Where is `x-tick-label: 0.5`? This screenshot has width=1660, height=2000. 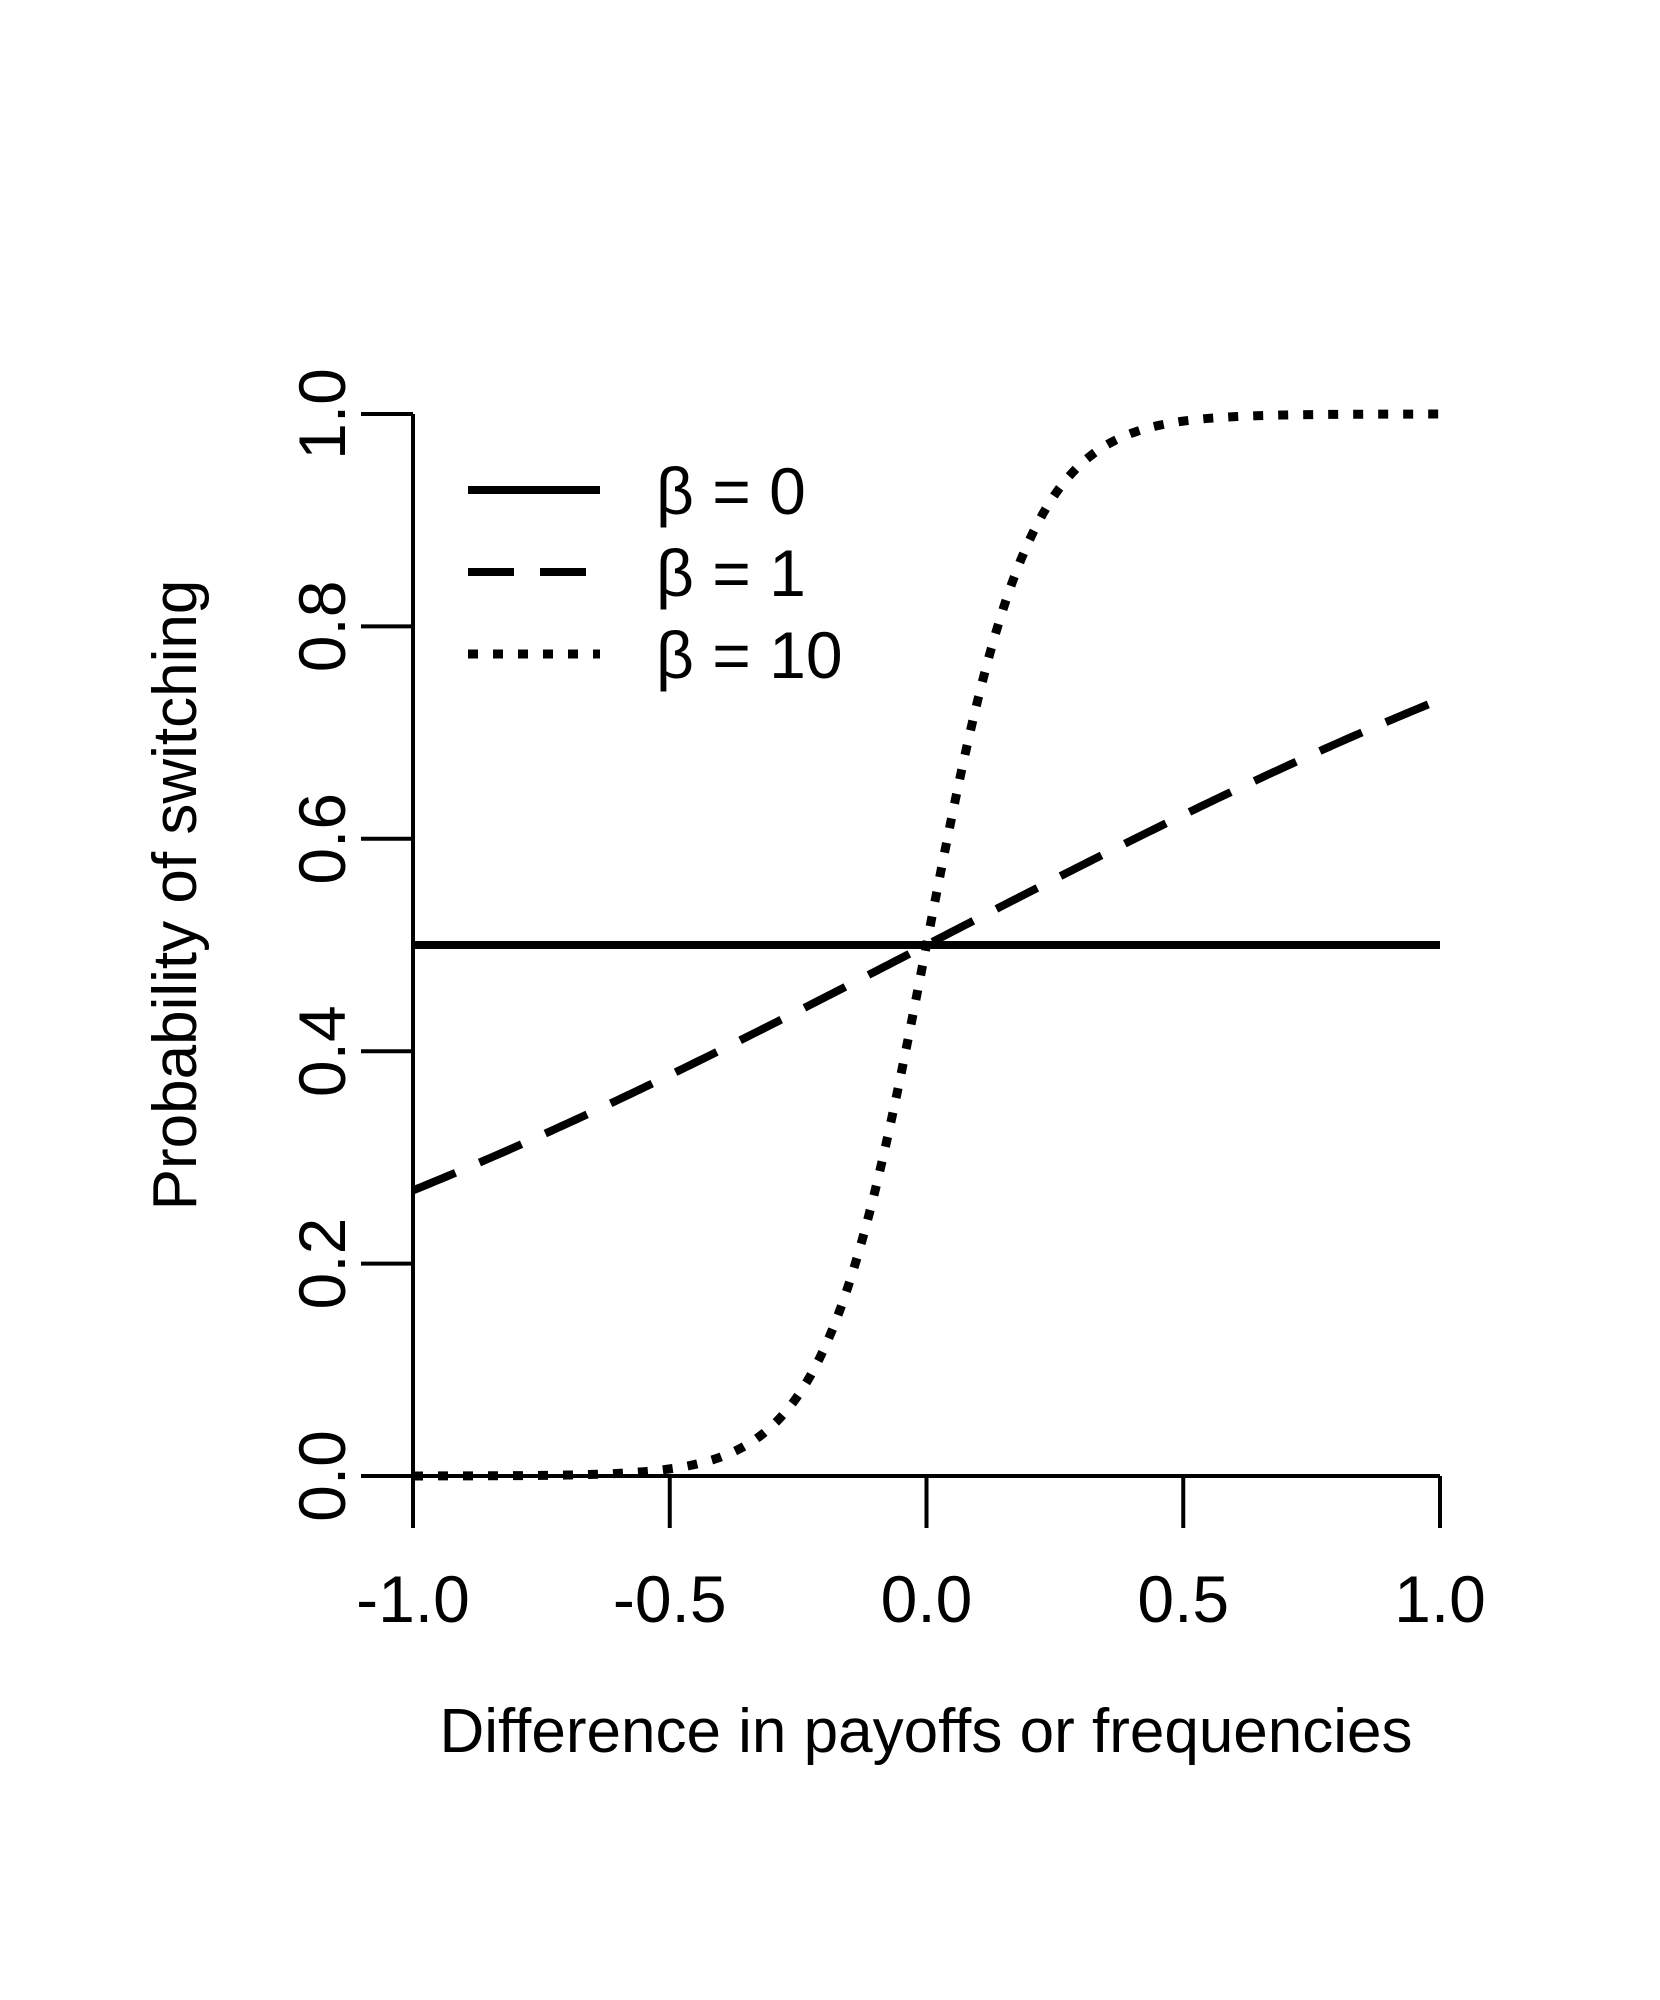 x-tick-label: 0.5 is located at coordinates (1183, 1599).